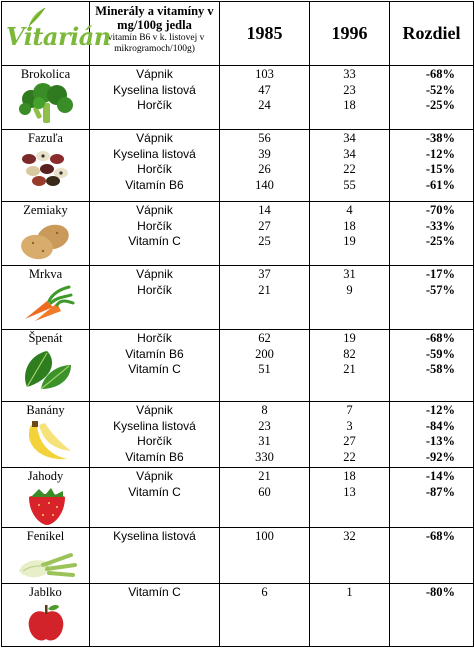 The width and height of the screenshot is (474, 650). Describe the element at coordinates (46, 170) in the screenshot. I see `beans-icon` at that location.